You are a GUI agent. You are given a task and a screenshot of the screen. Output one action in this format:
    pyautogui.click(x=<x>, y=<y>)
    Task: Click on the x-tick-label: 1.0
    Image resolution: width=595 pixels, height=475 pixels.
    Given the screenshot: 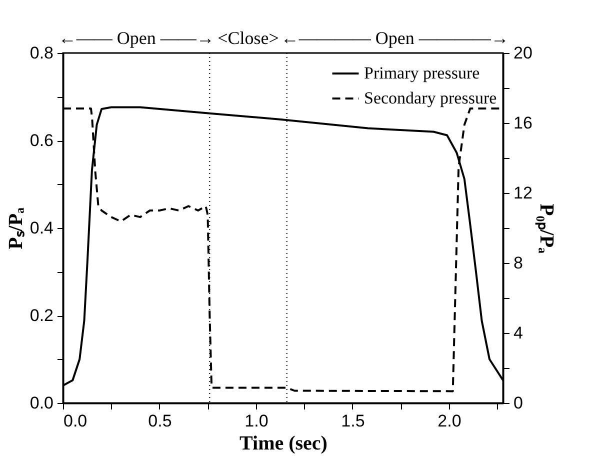 What is the action you would take?
    pyautogui.click(x=256, y=421)
    